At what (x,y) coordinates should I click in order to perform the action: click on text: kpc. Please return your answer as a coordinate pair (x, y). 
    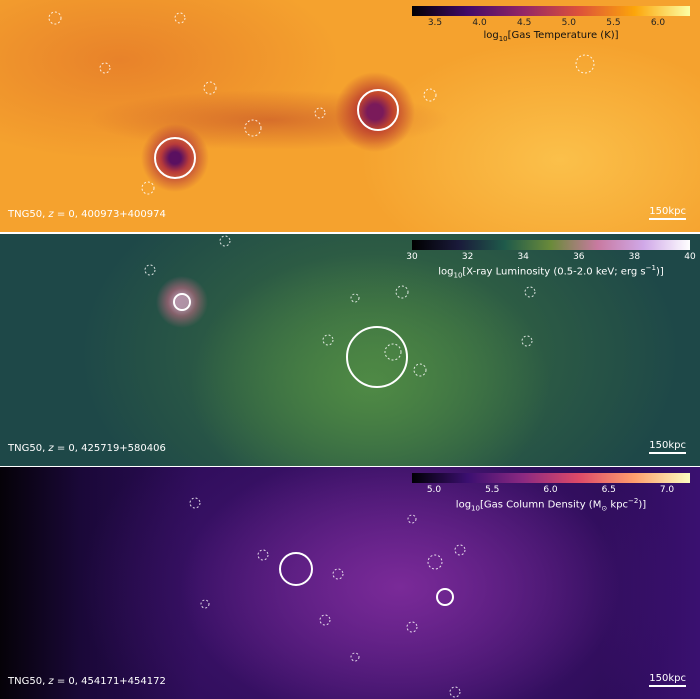
    Looking at the image, I should click on (618, 505).